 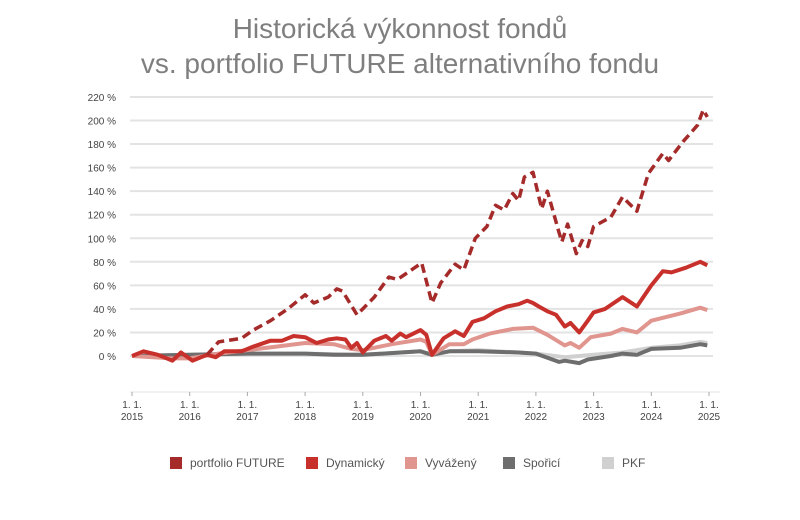 I want to click on y-tick-label: 220 %, so click(x=102, y=98).